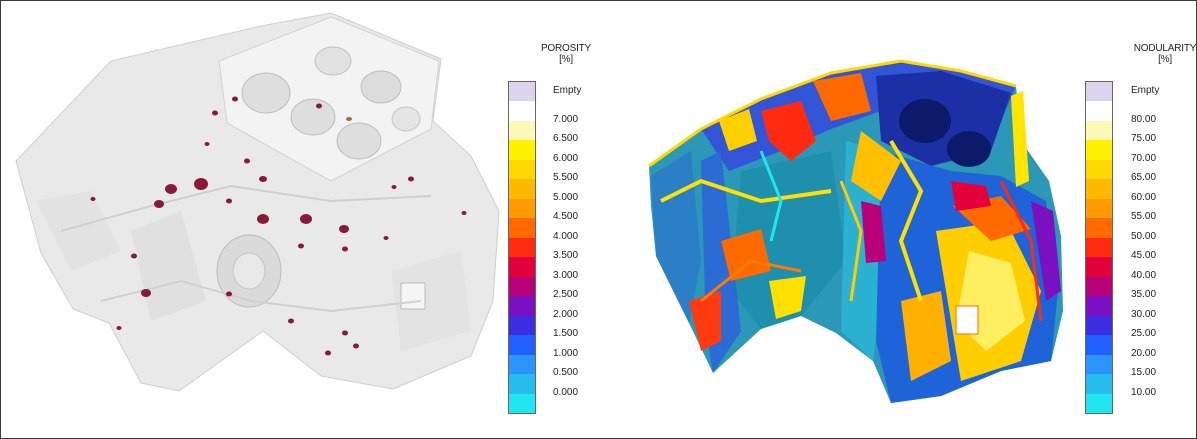 The image size is (1197, 439). I want to click on nodularity-scale-label: 25.00, so click(1144, 334).